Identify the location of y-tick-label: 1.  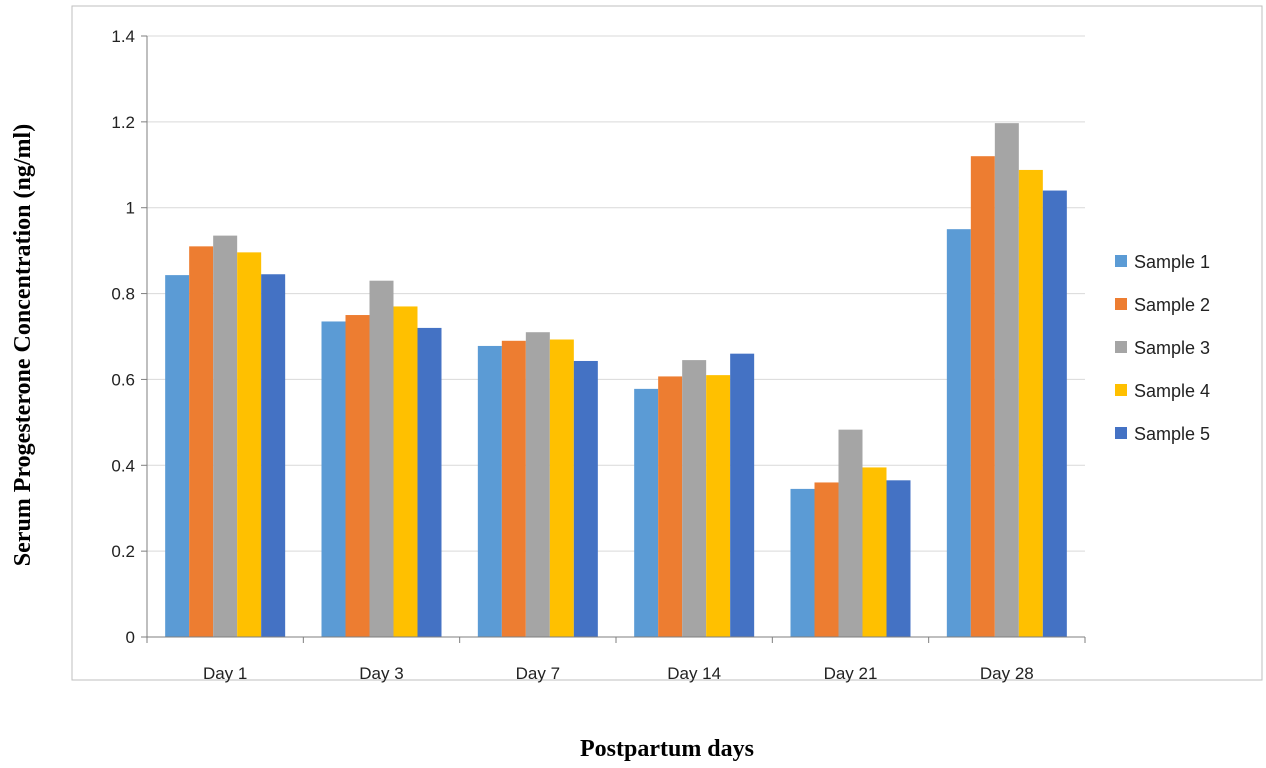
(130, 208).